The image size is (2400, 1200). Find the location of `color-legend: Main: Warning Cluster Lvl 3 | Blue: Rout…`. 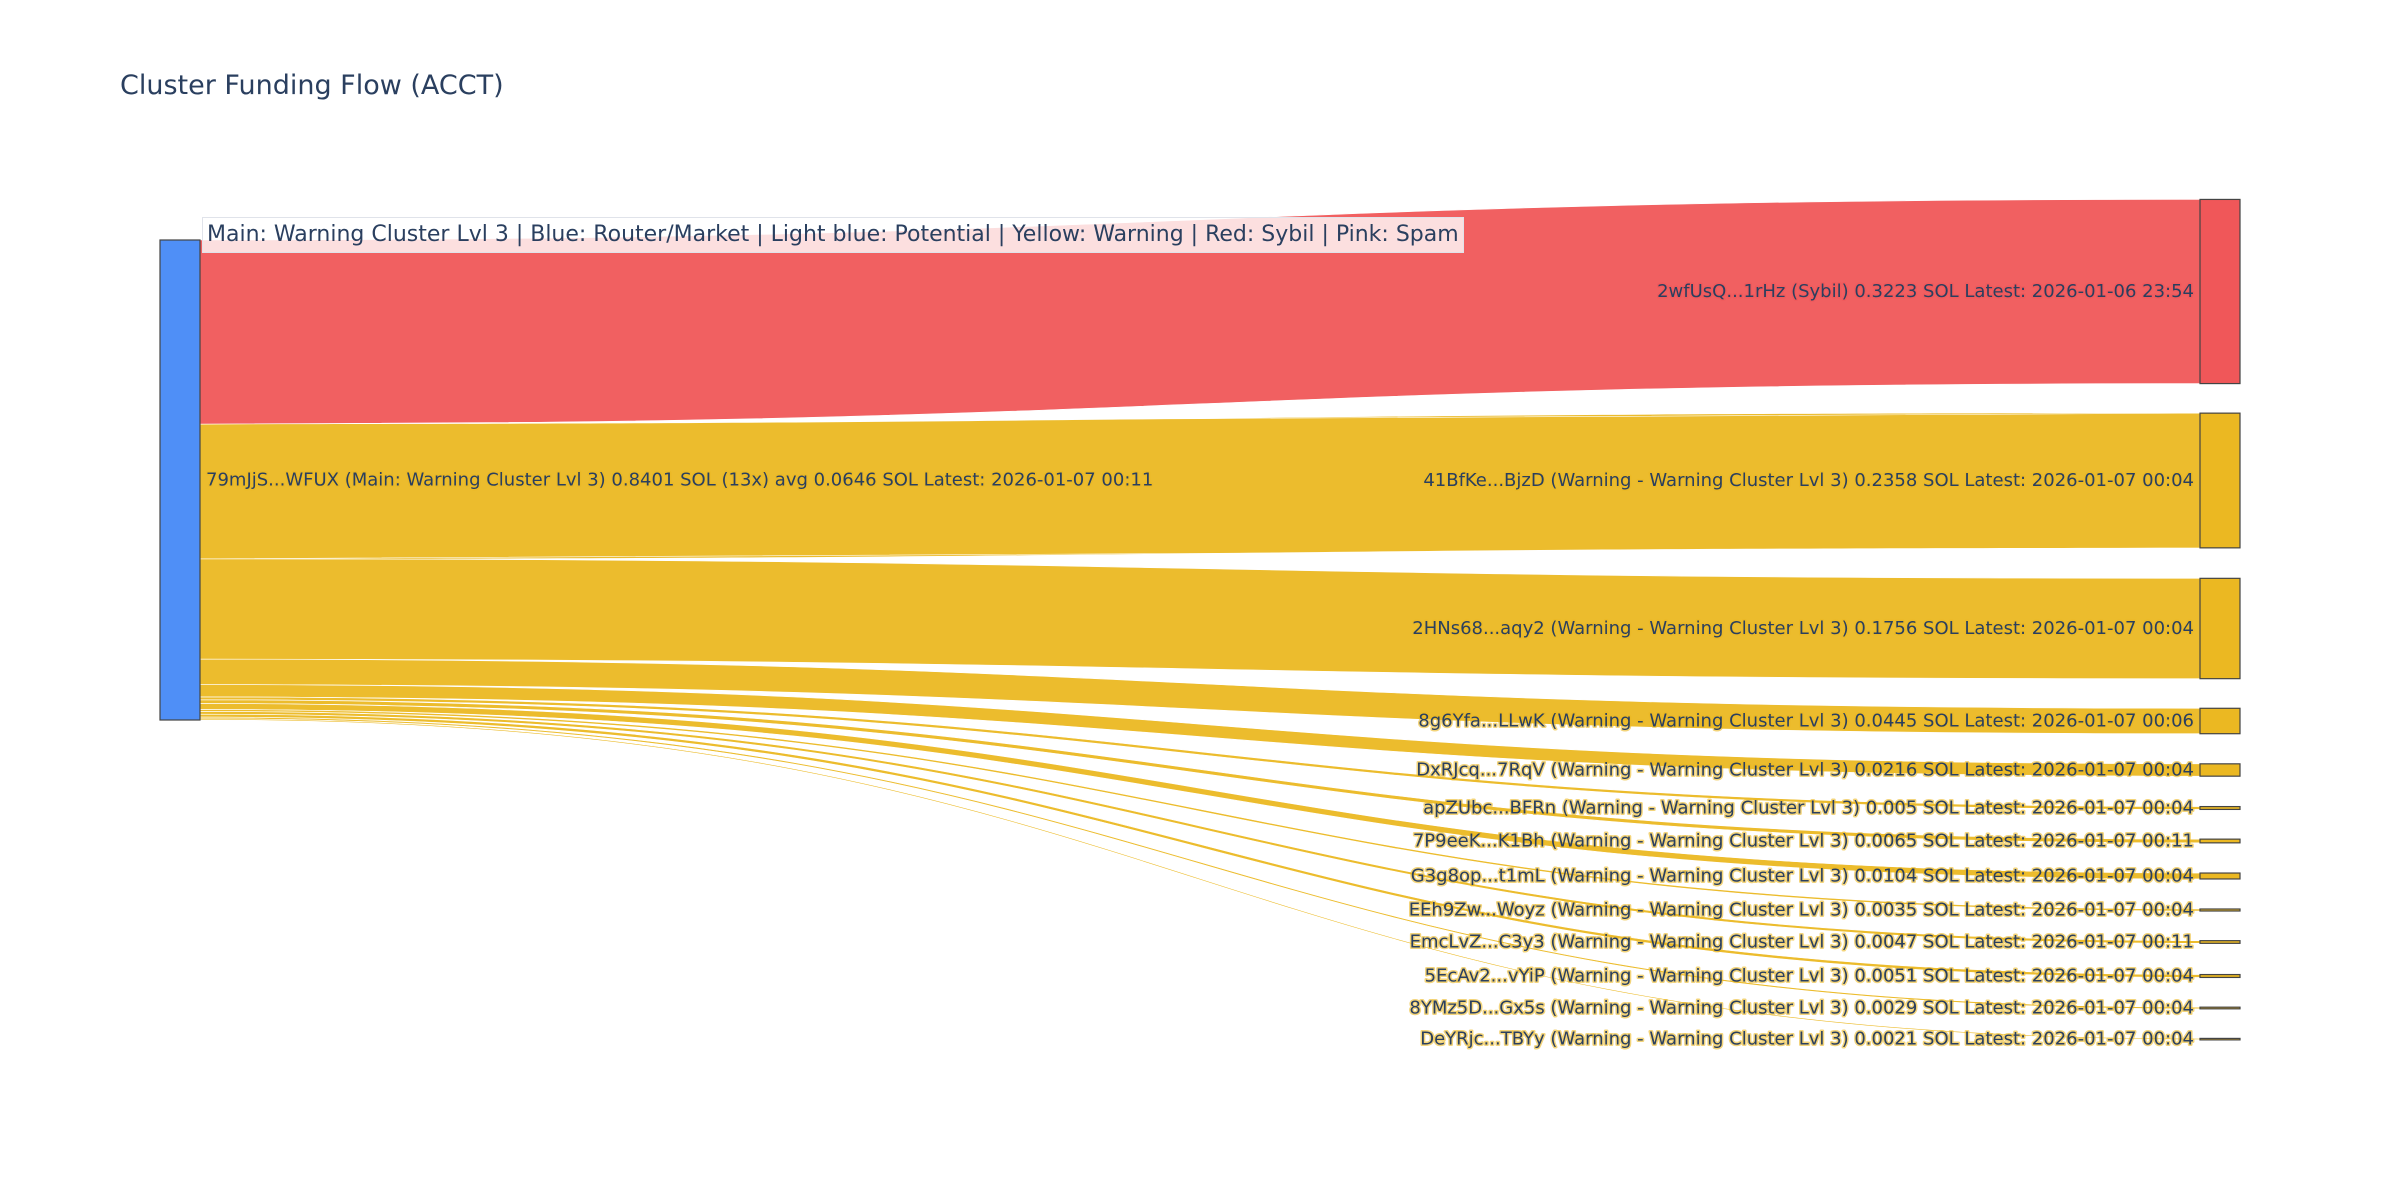

color-legend: Main: Warning Cluster Lvl 3 | Blue: Rout… is located at coordinates (833, 235).